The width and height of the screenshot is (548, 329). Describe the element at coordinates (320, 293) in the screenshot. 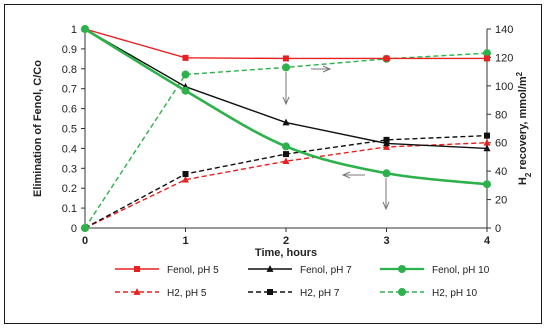

I see `legend-label: H2, pH 7` at that location.